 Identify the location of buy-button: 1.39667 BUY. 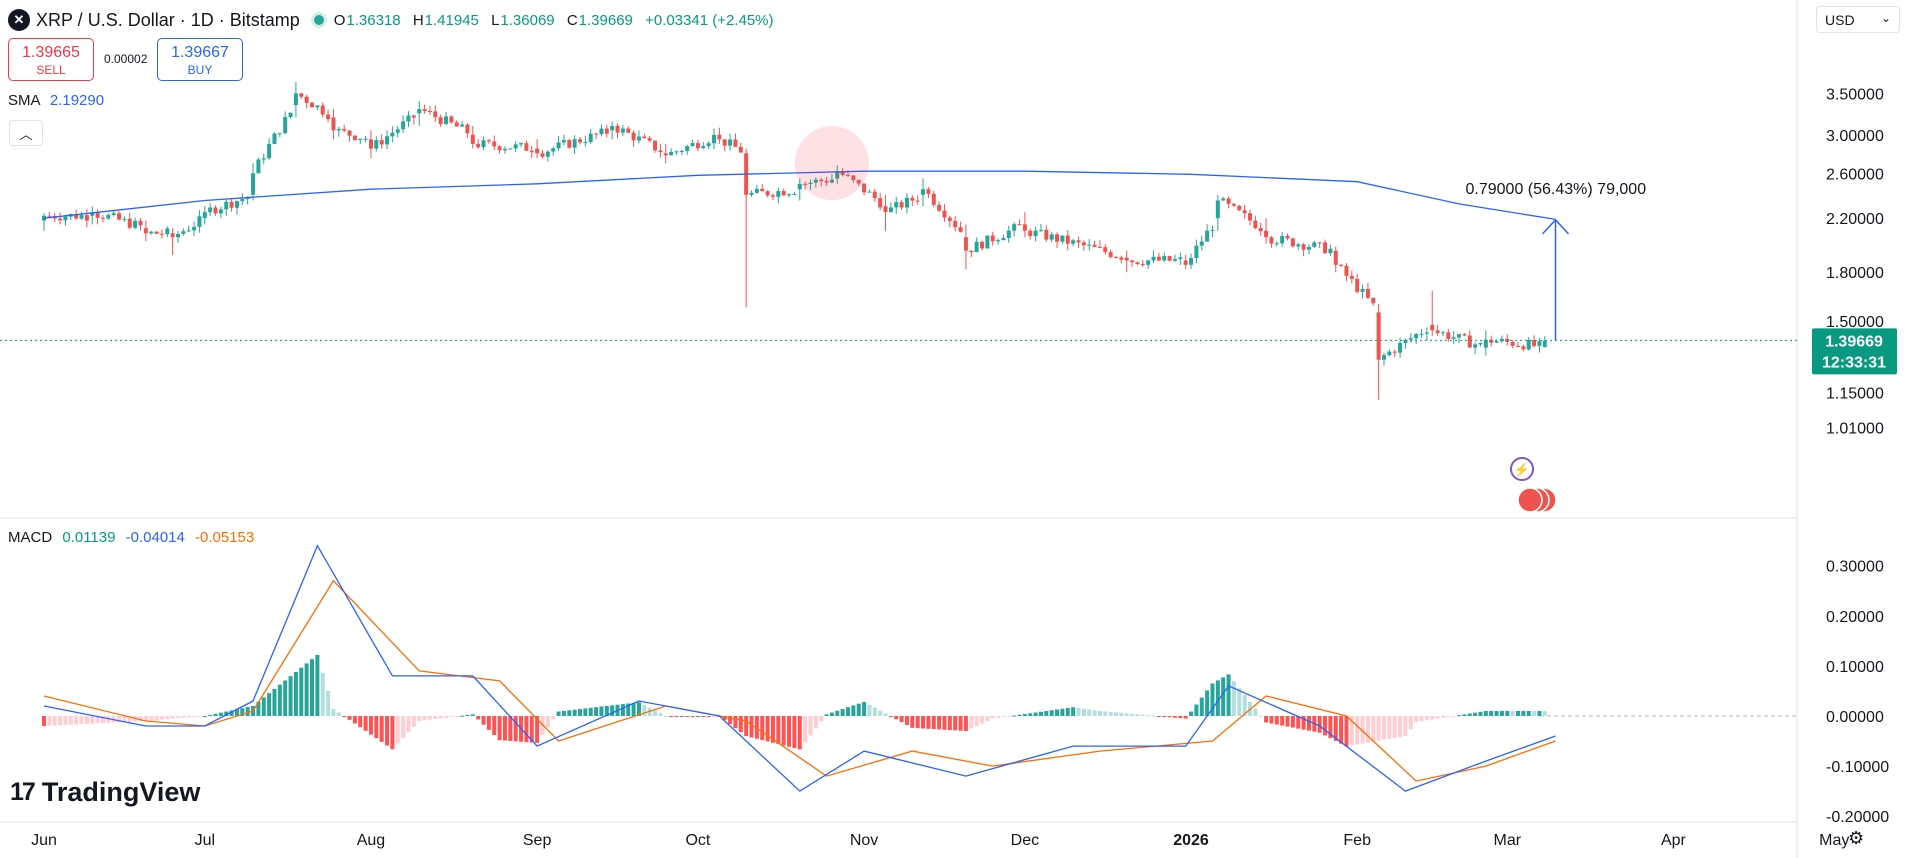
(200, 59).